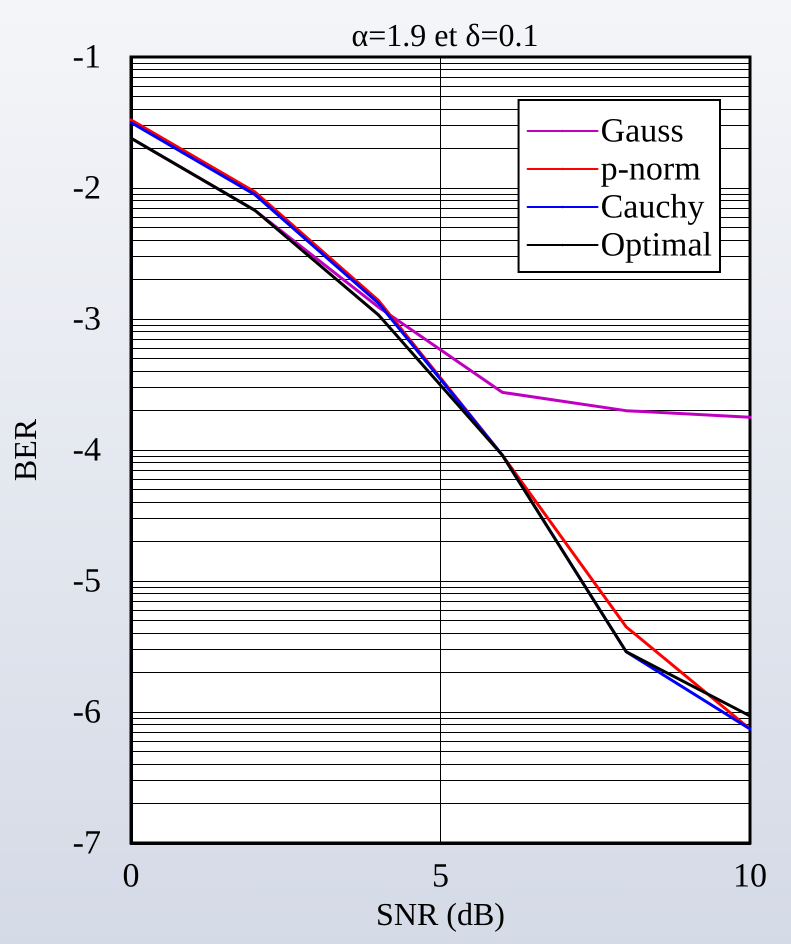 This screenshot has height=944, width=791. What do you see at coordinates (131, 876) in the screenshot?
I see `x-tick-label: 0` at bounding box center [131, 876].